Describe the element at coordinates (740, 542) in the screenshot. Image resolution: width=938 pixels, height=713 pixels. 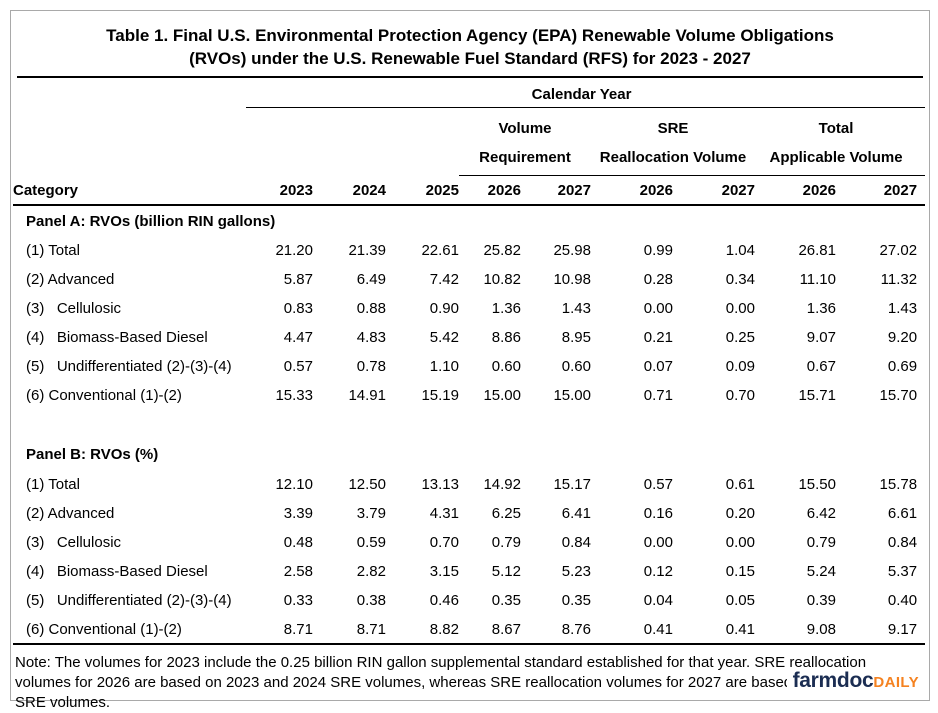
I see `value-cell: 0.00` at that location.